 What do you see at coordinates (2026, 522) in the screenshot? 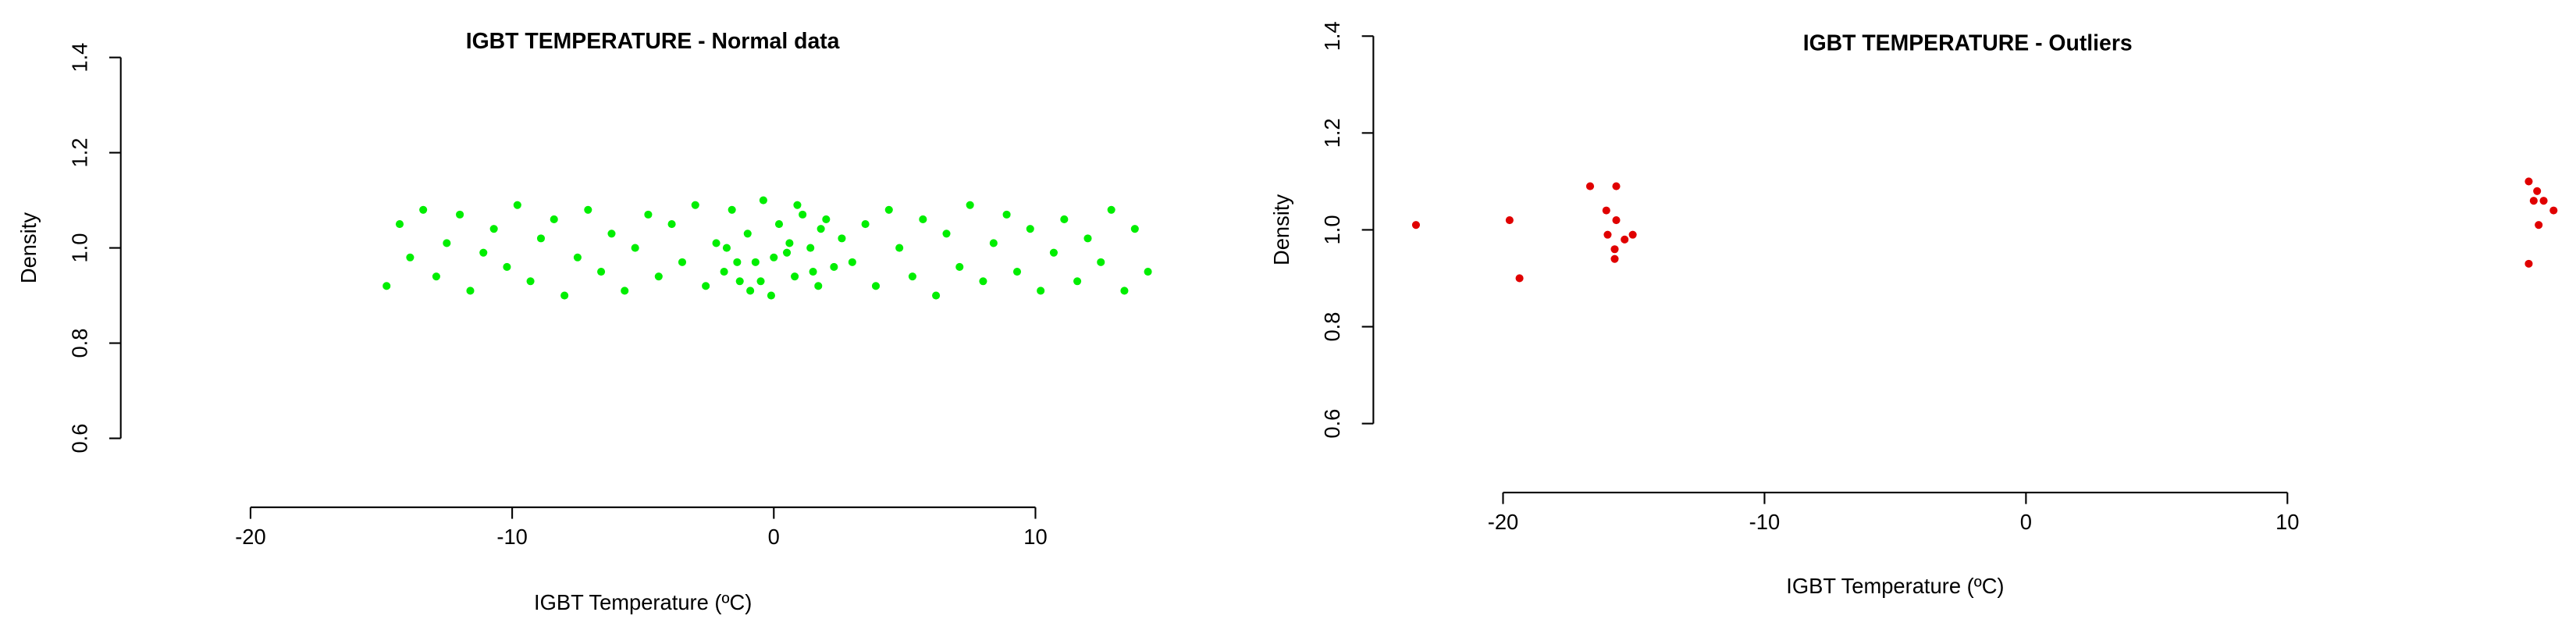
I see `x-tick-label: 0` at bounding box center [2026, 522].